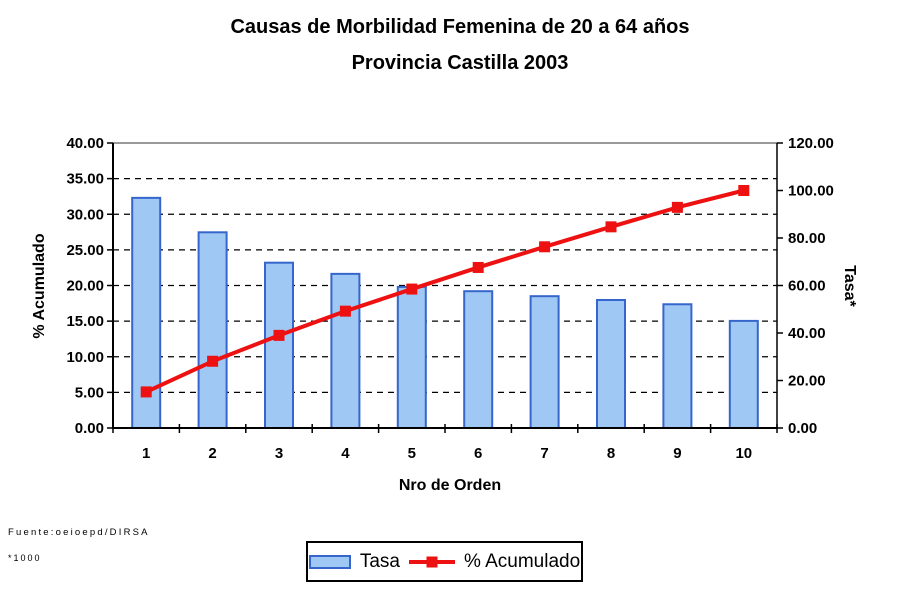 The width and height of the screenshot is (900, 600). I want to click on legend-label-tasa: Tasa, so click(379, 561).